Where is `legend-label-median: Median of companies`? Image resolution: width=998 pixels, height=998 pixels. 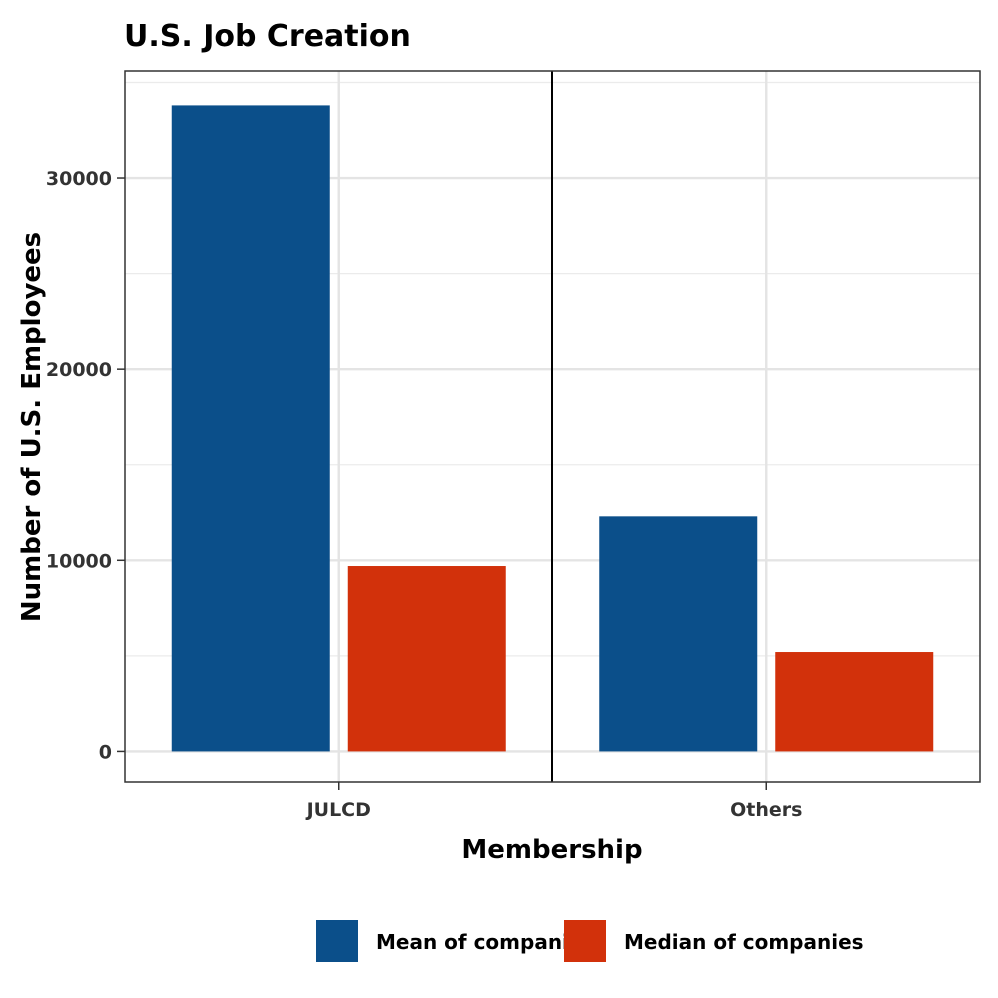
legend-label-median: Median of companies is located at coordinates (744, 942).